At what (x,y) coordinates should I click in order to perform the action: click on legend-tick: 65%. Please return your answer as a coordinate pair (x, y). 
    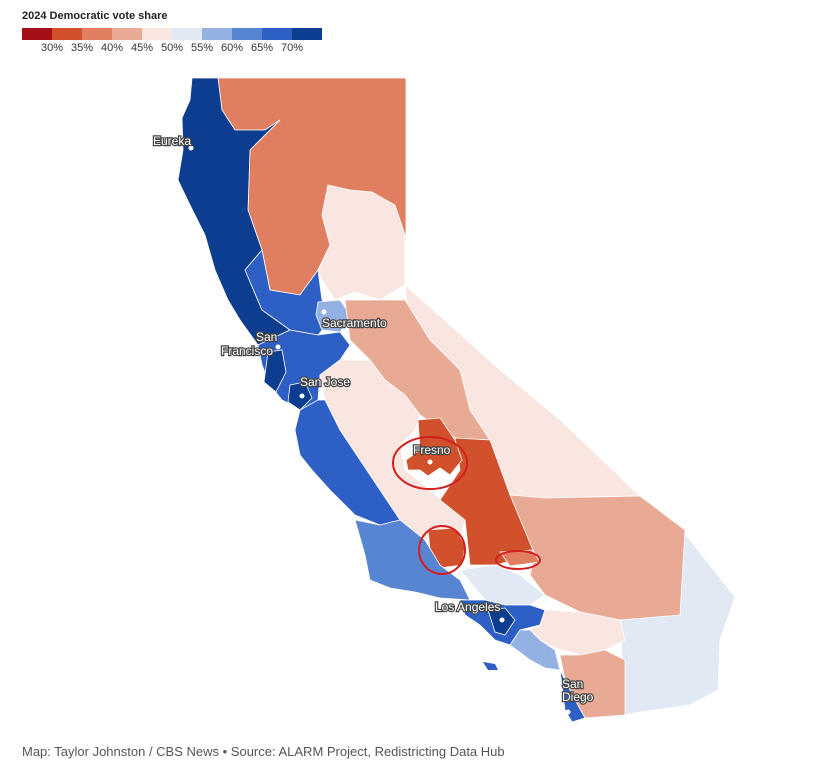
    Looking at the image, I should click on (262, 48).